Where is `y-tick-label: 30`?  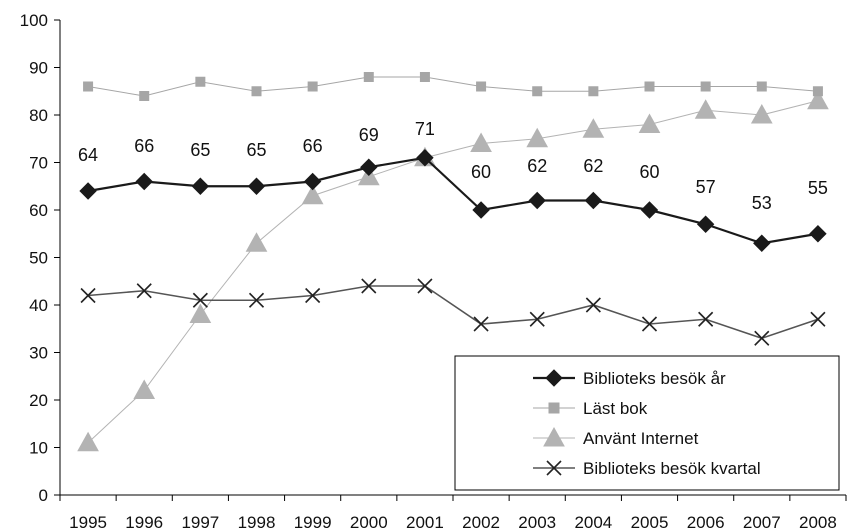
y-tick-label: 30 is located at coordinates (38, 353).